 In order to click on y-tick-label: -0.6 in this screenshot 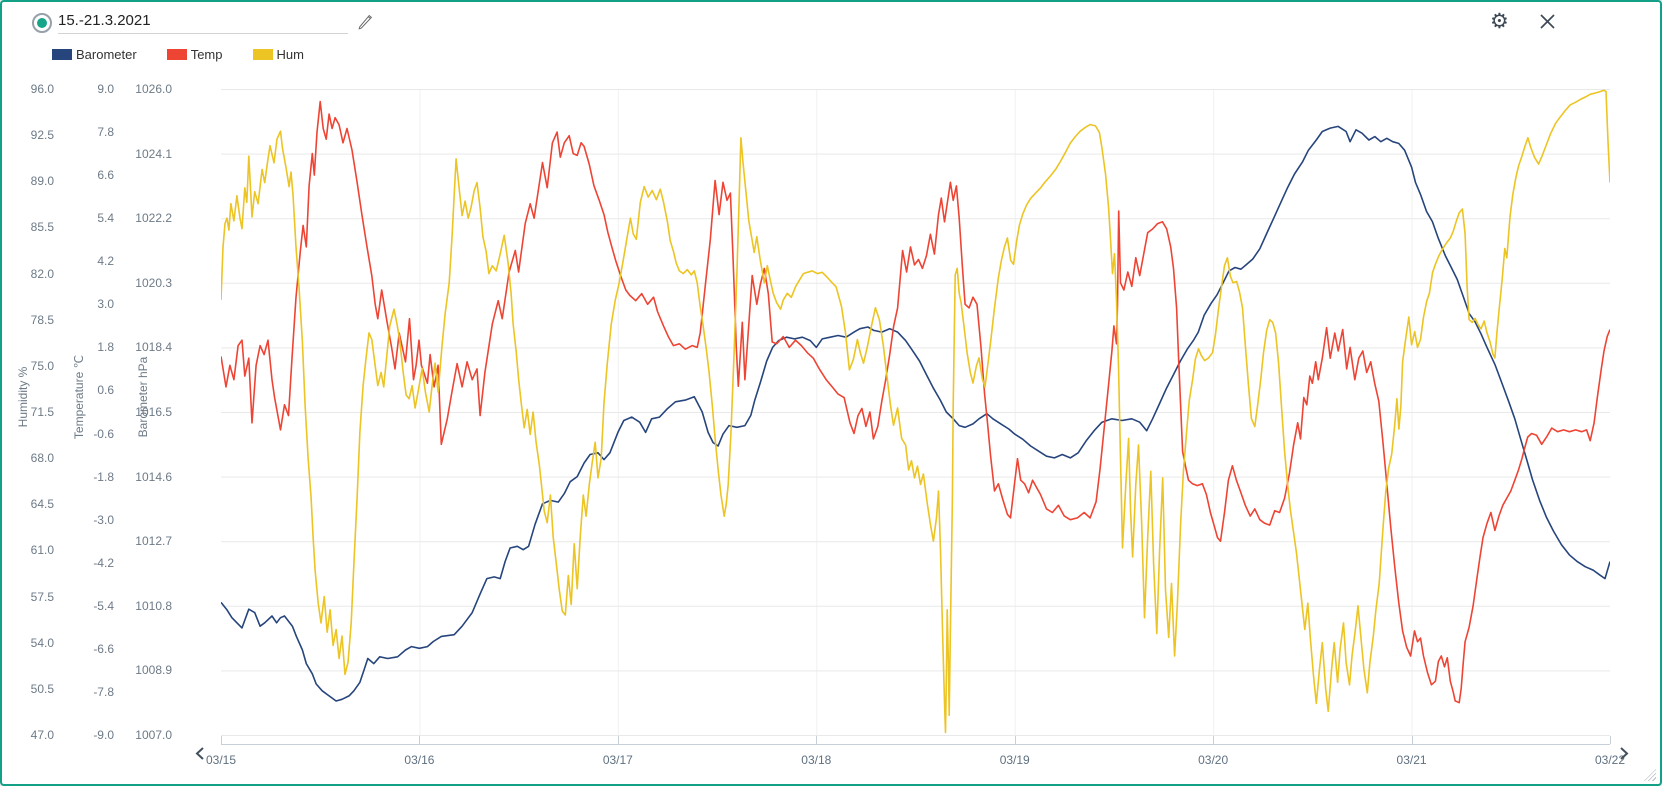, I will do `click(103, 433)`.